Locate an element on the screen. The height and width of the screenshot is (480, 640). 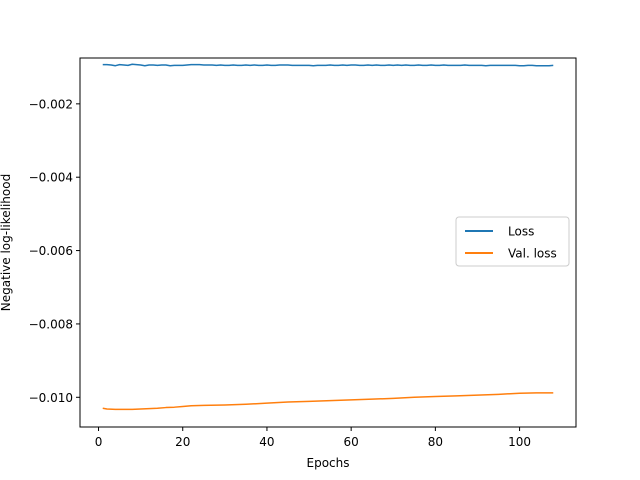
legend: Loss Val. loss is located at coordinates (512, 241).